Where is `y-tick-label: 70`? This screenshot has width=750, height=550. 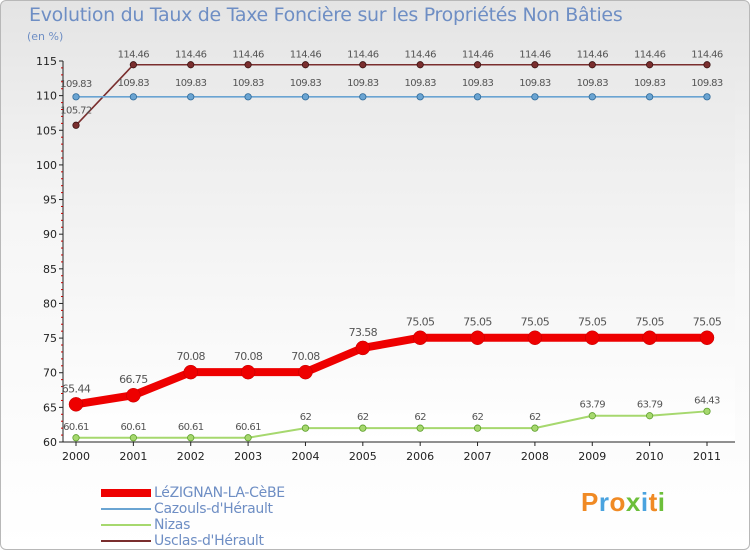 y-tick-label: 70 is located at coordinates (50, 373).